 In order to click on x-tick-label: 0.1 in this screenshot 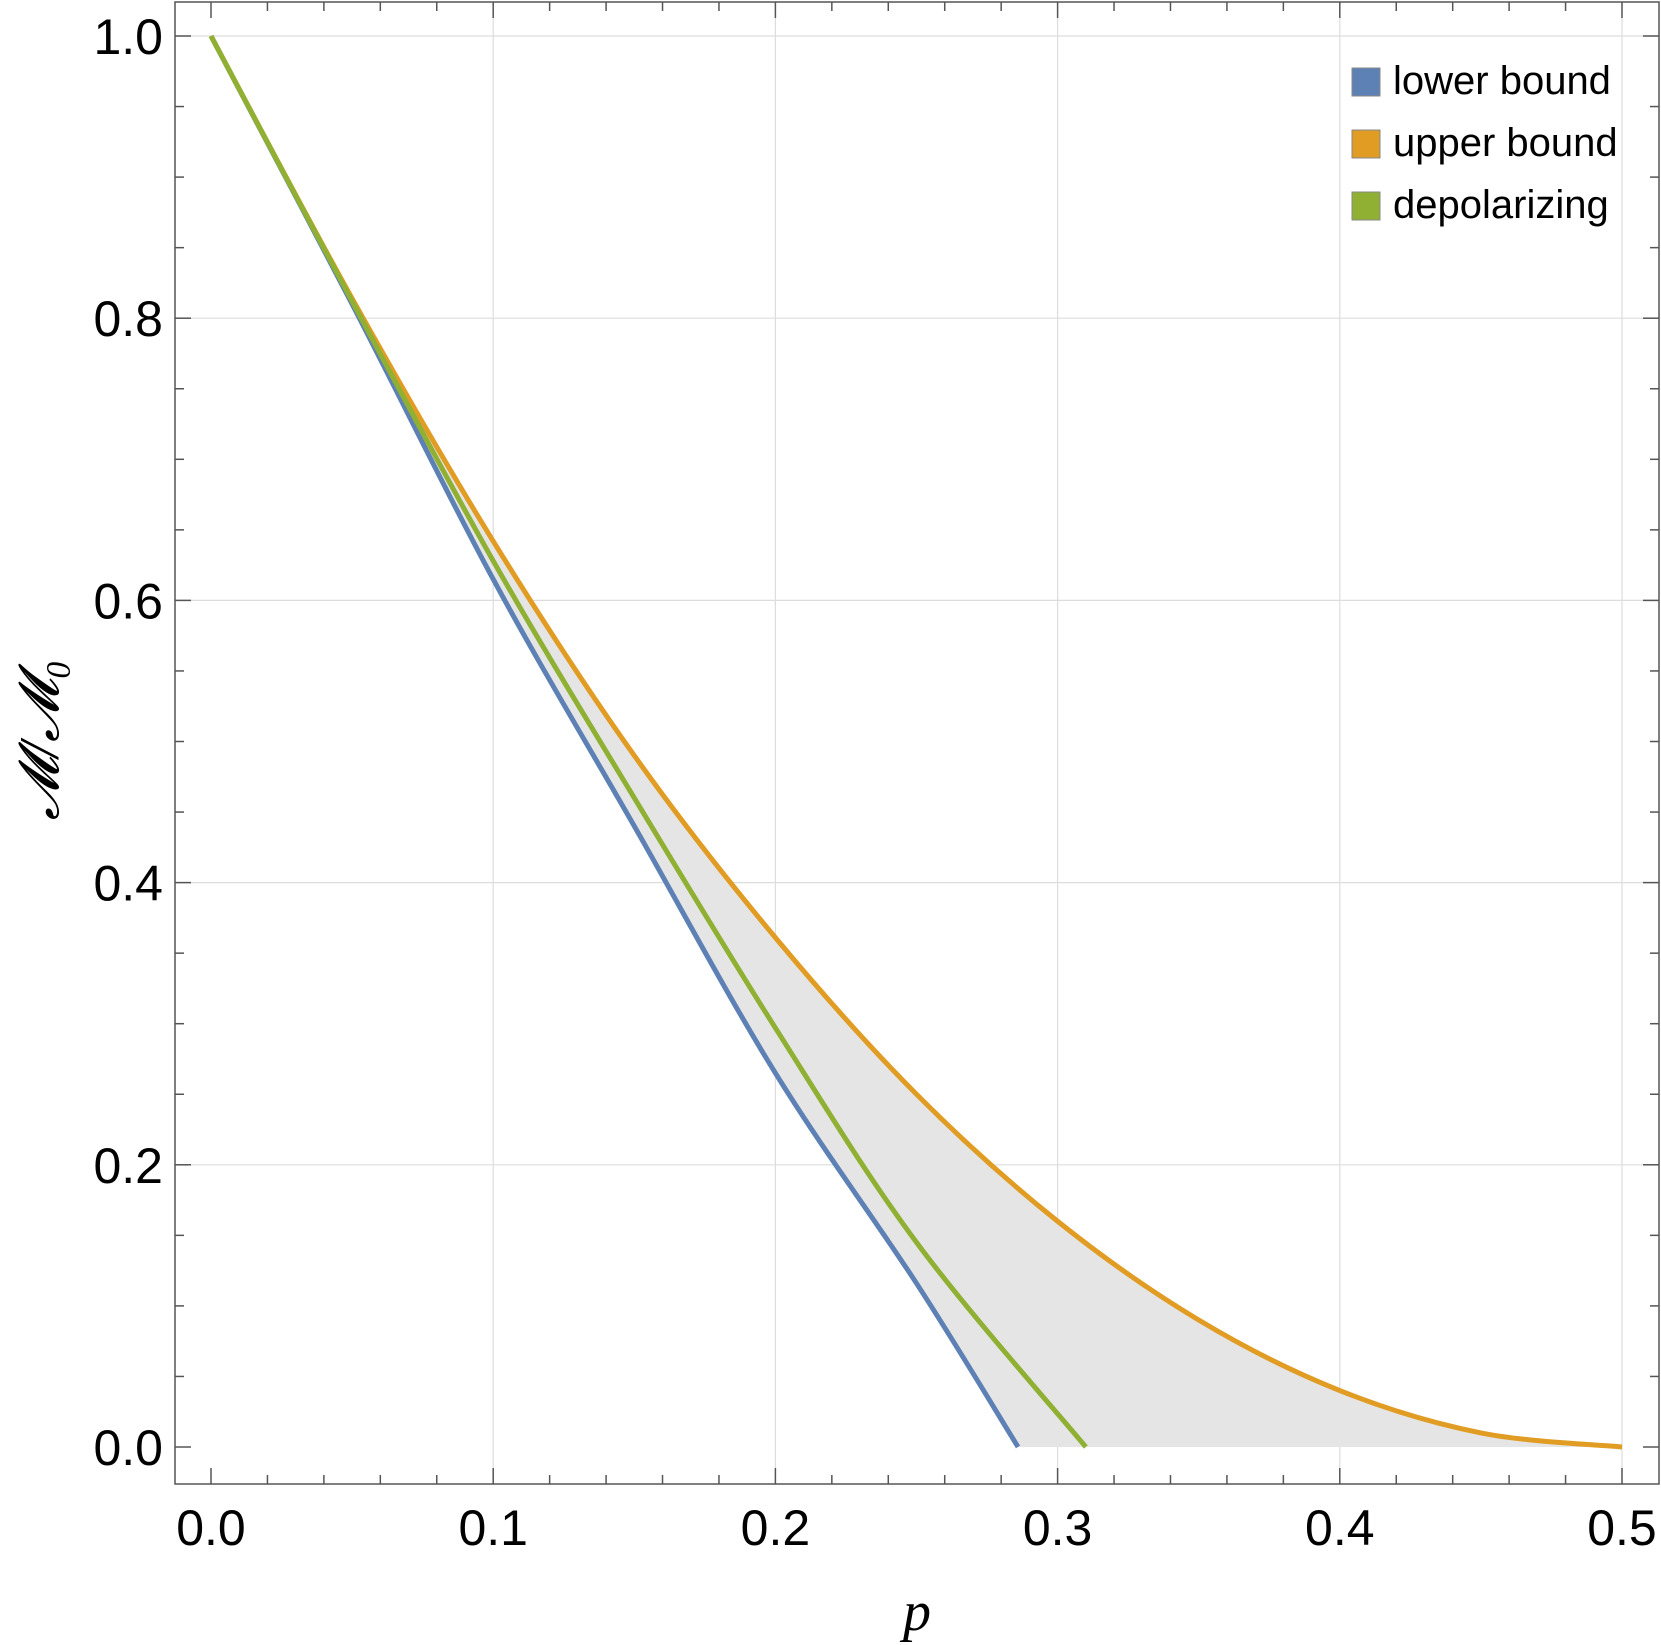, I will do `click(493, 1528)`.